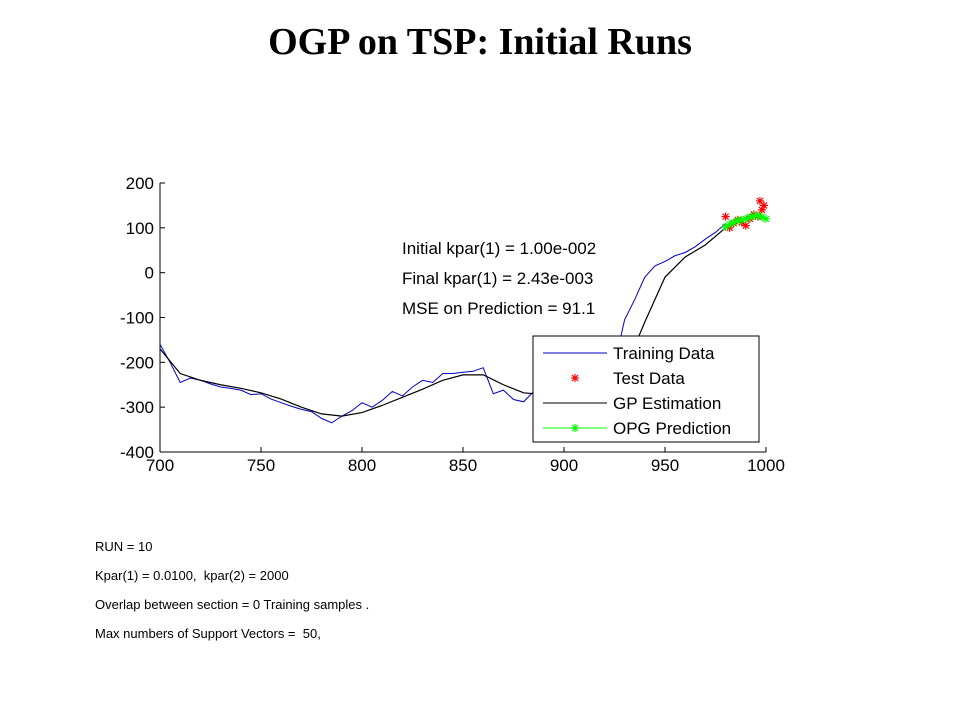 The image size is (960, 720). What do you see at coordinates (160, 465) in the screenshot?
I see `x-tick-label: 700` at bounding box center [160, 465].